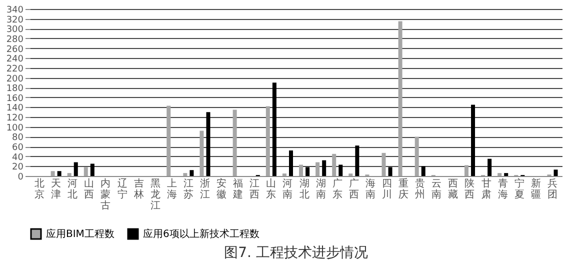  What do you see at coordinates (552, 189) in the screenshot?
I see `x-tick-label: 兵团` at bounding box center [552, 189].